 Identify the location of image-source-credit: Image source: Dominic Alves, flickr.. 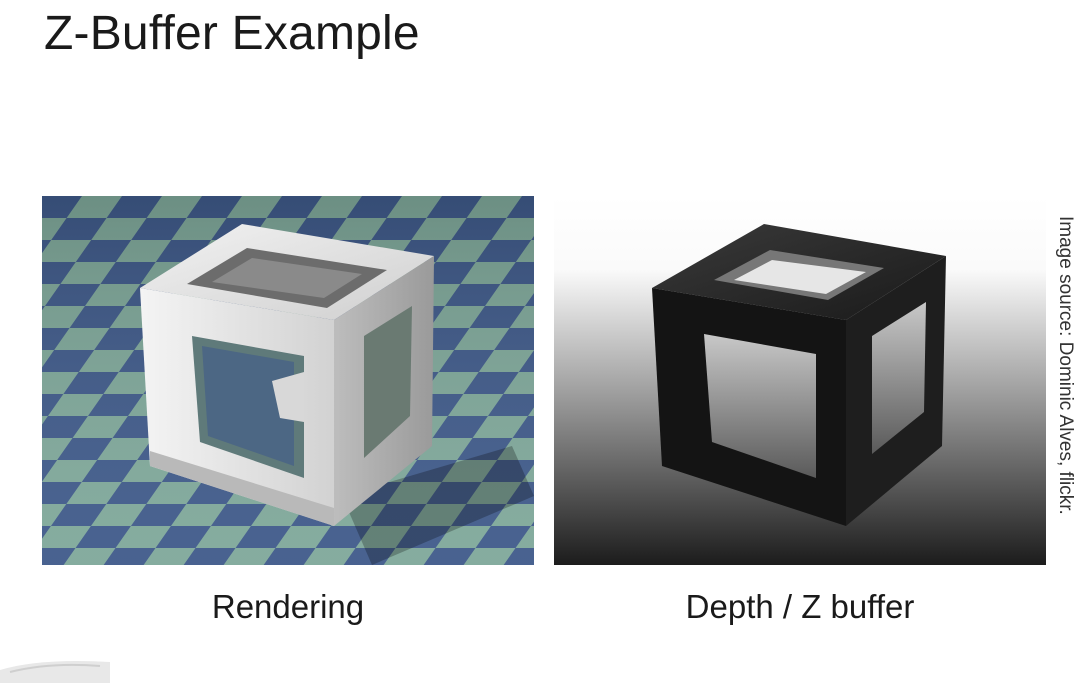
(1065, 365).